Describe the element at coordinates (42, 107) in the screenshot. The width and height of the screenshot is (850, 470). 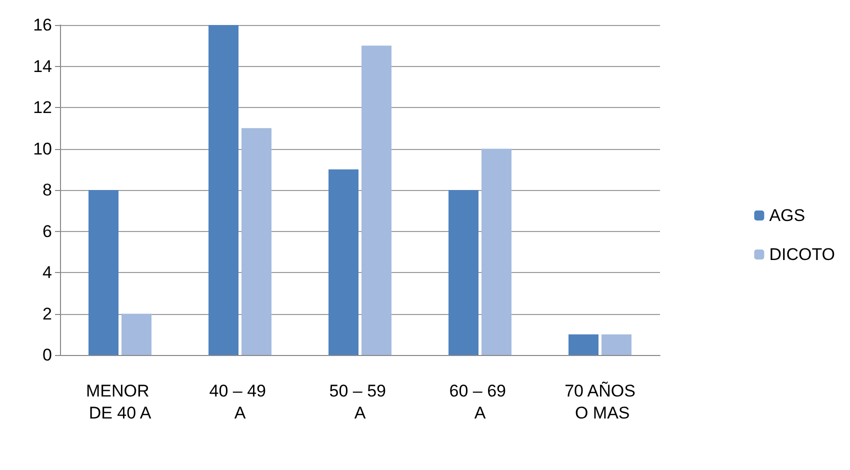
I see `y-tick-label: 12` at that location.